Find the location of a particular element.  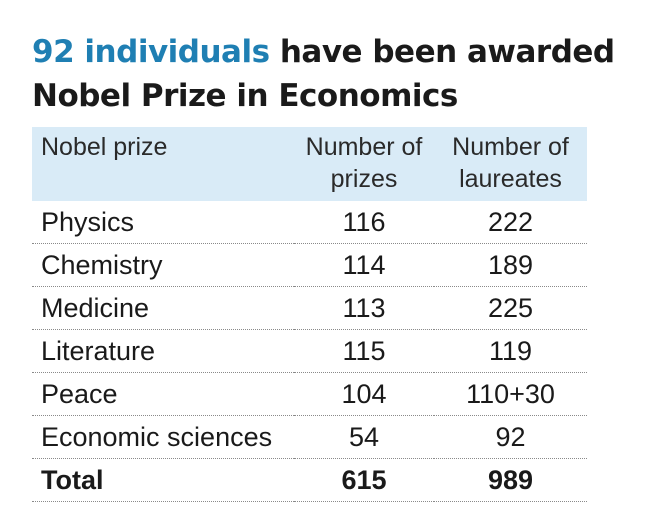

table-row: Chemistry 114 189 is located at coordinates (309, 265).